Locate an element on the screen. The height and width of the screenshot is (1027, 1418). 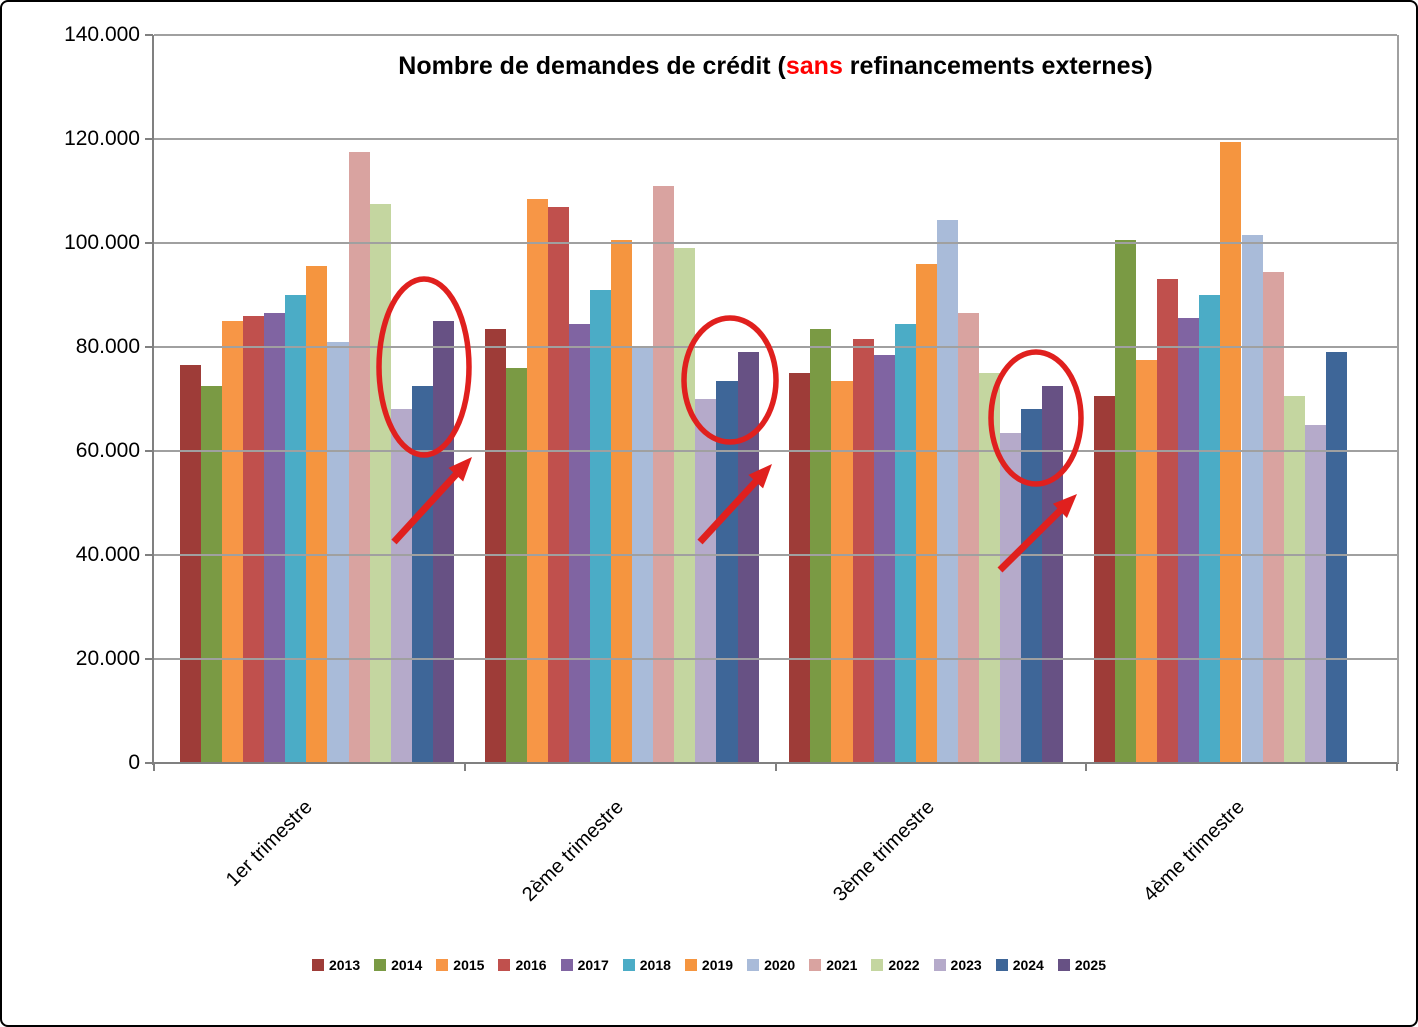
bar-2020-q3 is located at coordinates (947, 491).